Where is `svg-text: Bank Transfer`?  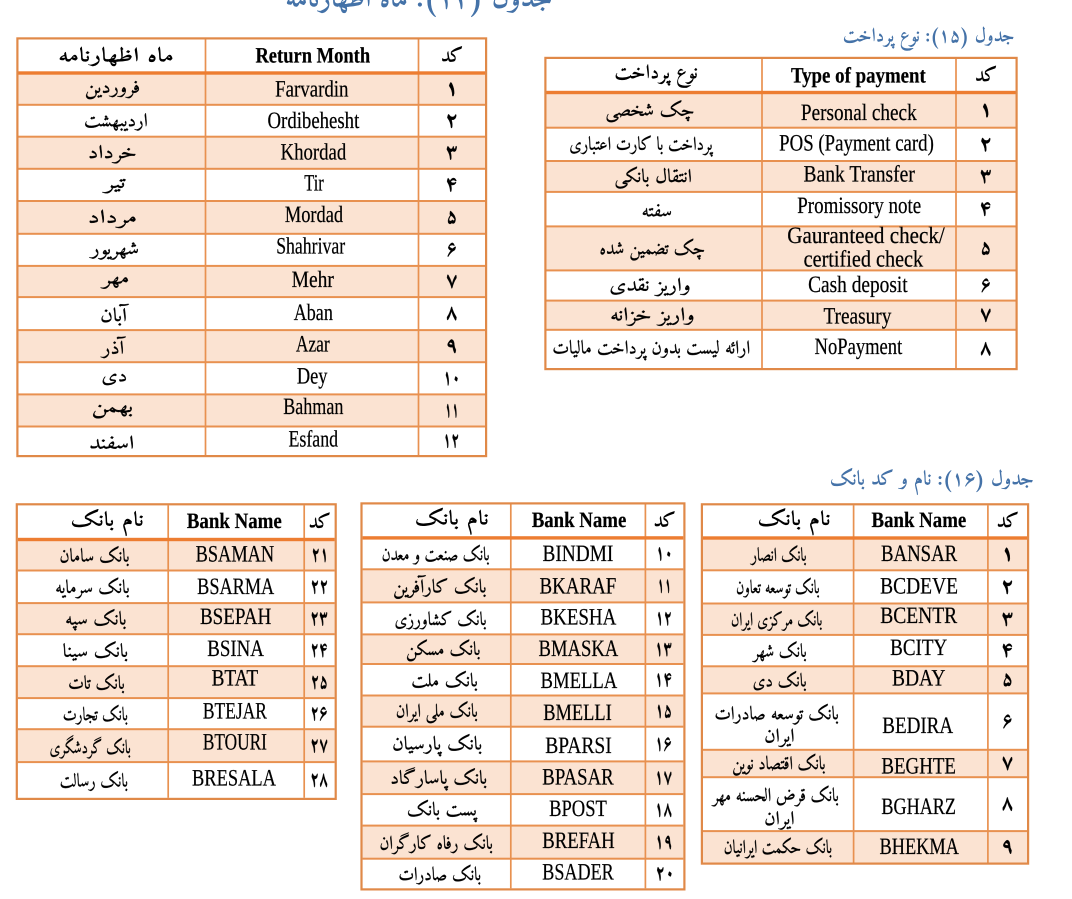 svg-text: Bank Transfer is located at coordinates (859, 174).